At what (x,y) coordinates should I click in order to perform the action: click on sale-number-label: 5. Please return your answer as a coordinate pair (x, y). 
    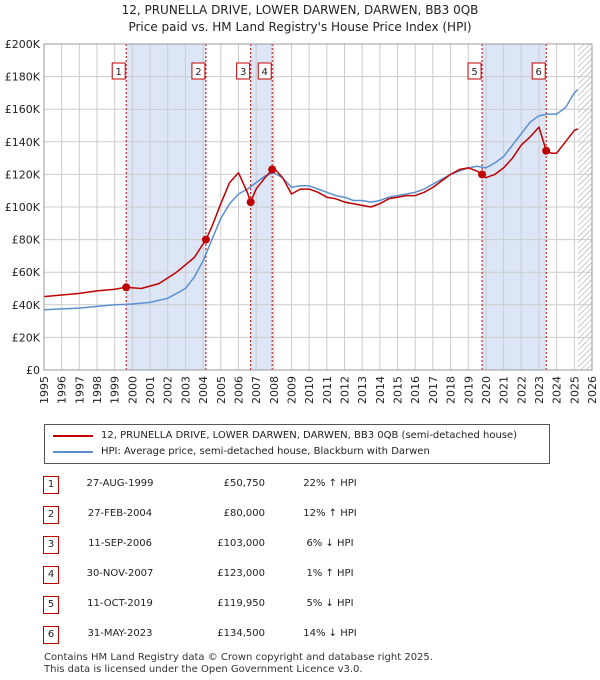
    Looking at the image, I should click on (474, 72).